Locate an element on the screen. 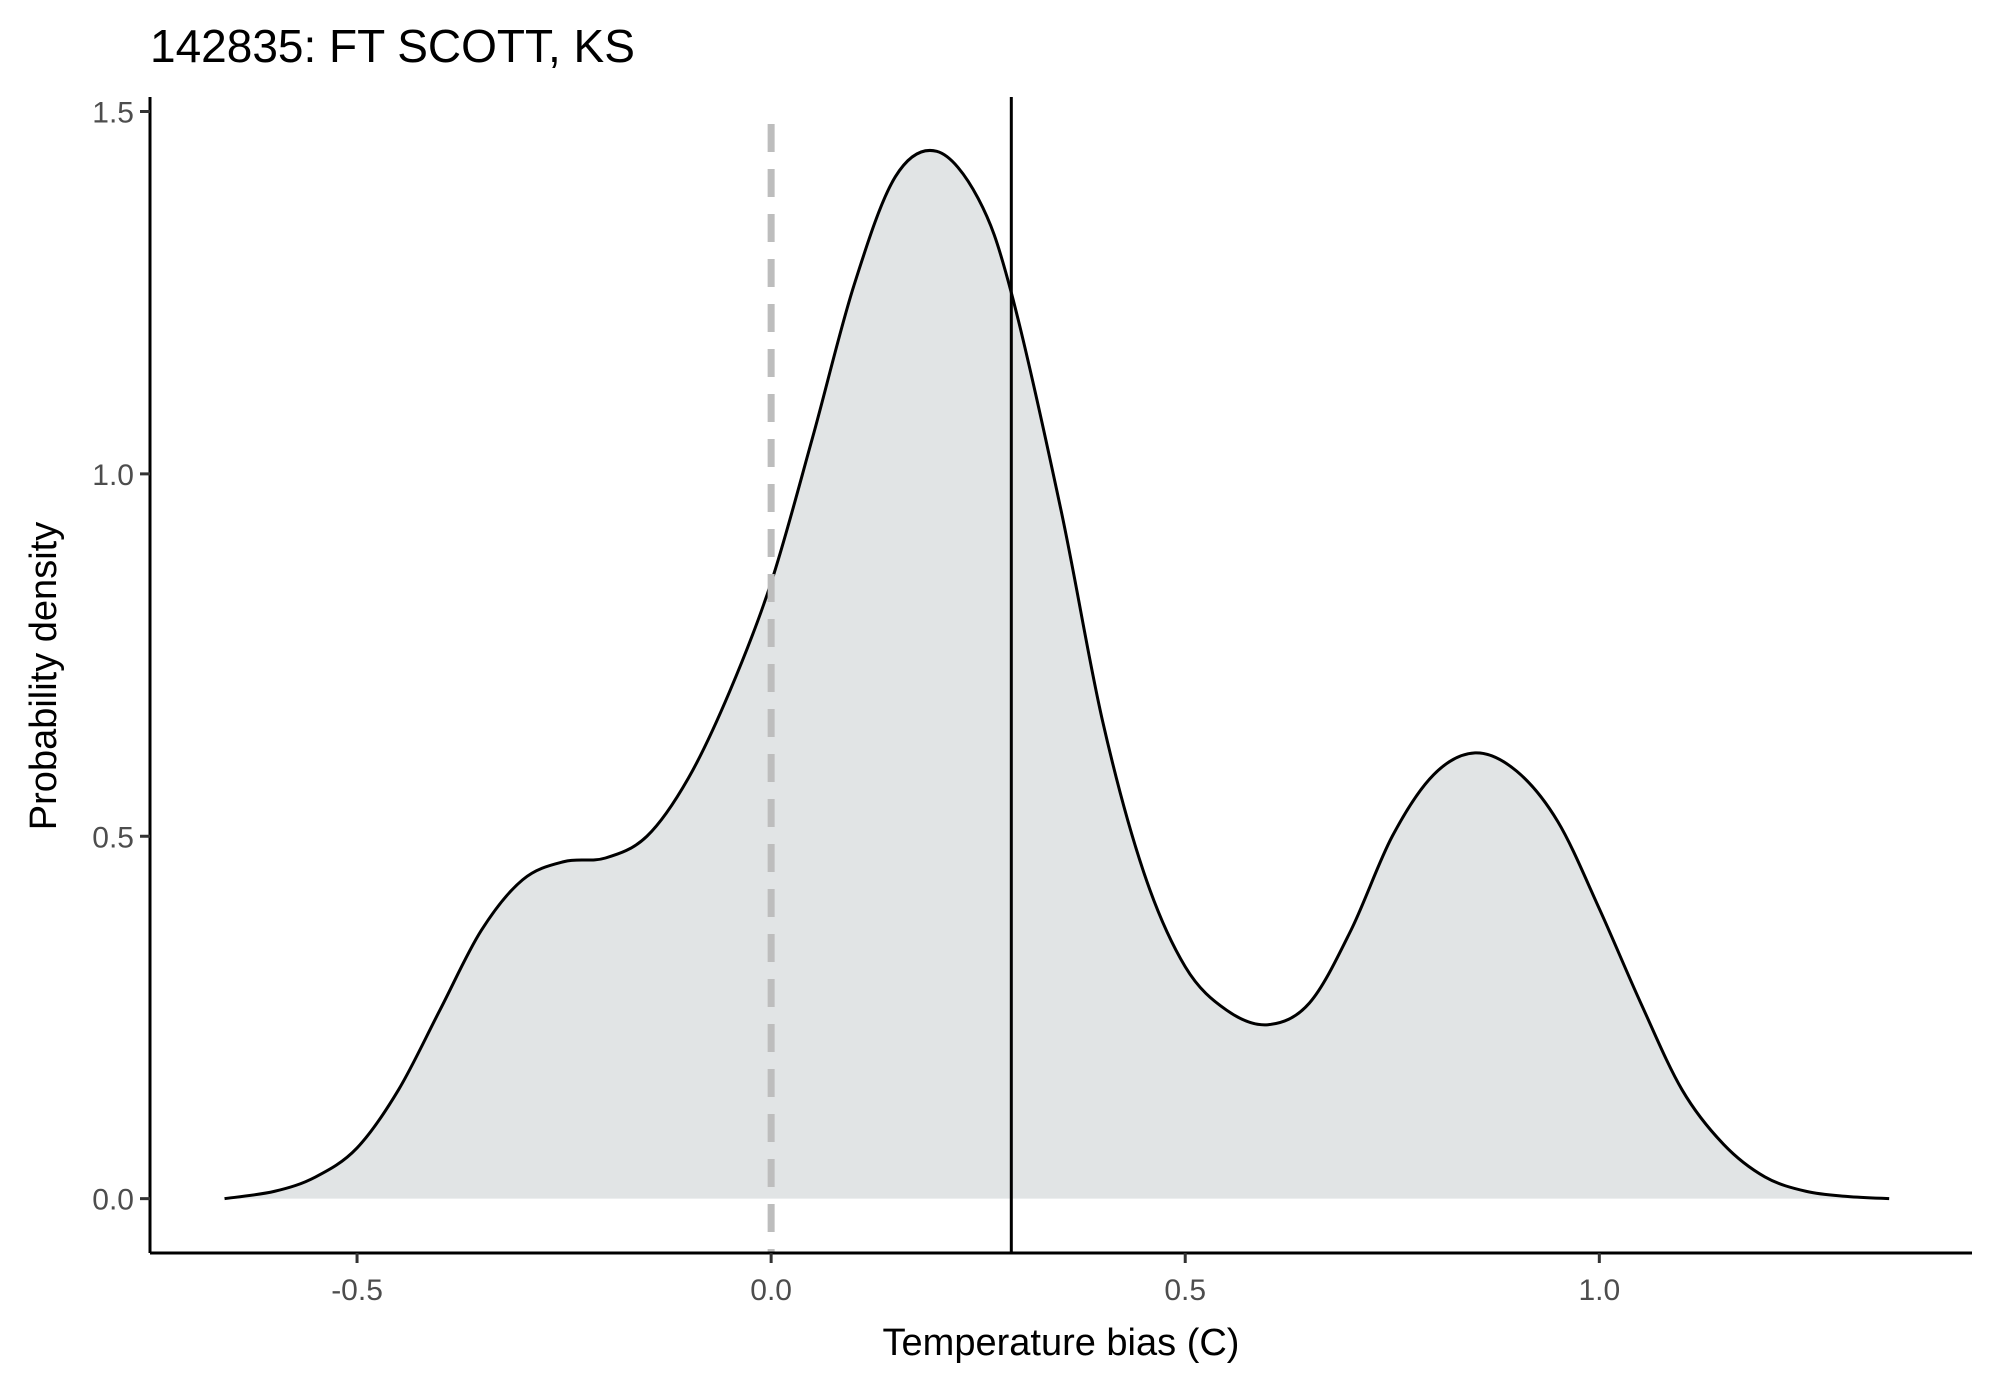  x-tick-label: 0.5 is located at coordinates (1185, 1290).